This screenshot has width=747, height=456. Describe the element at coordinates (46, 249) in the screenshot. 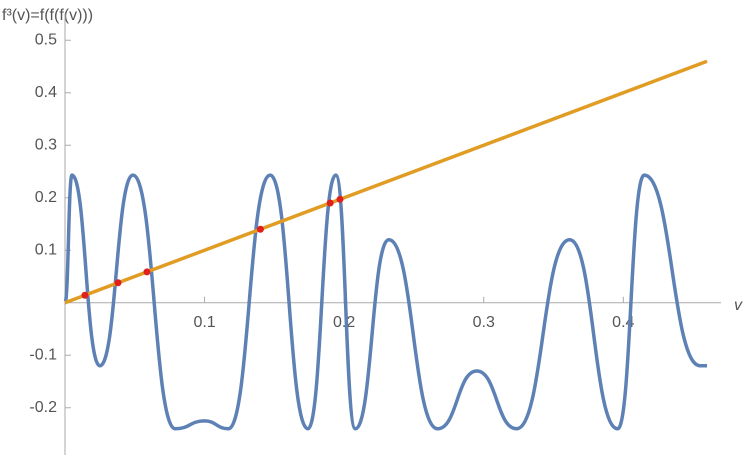

I see `y-tick-label: 0.1` at that location.